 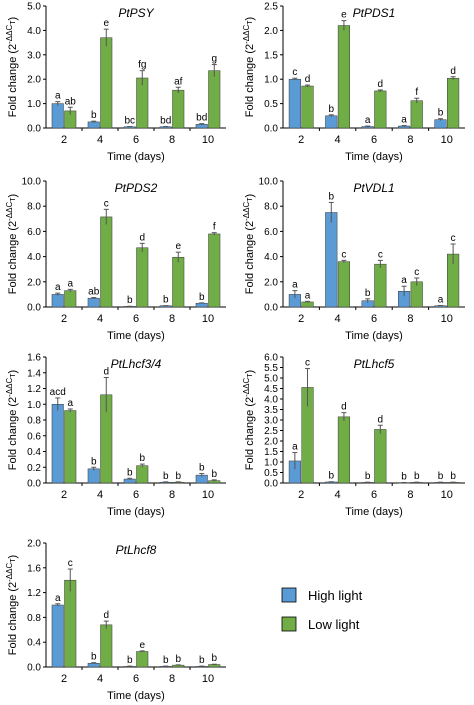 What do you see at coordinates (289, 624) in the screenshot?
I see `legend-swatch-low-light` at bounding box center [289, 624].